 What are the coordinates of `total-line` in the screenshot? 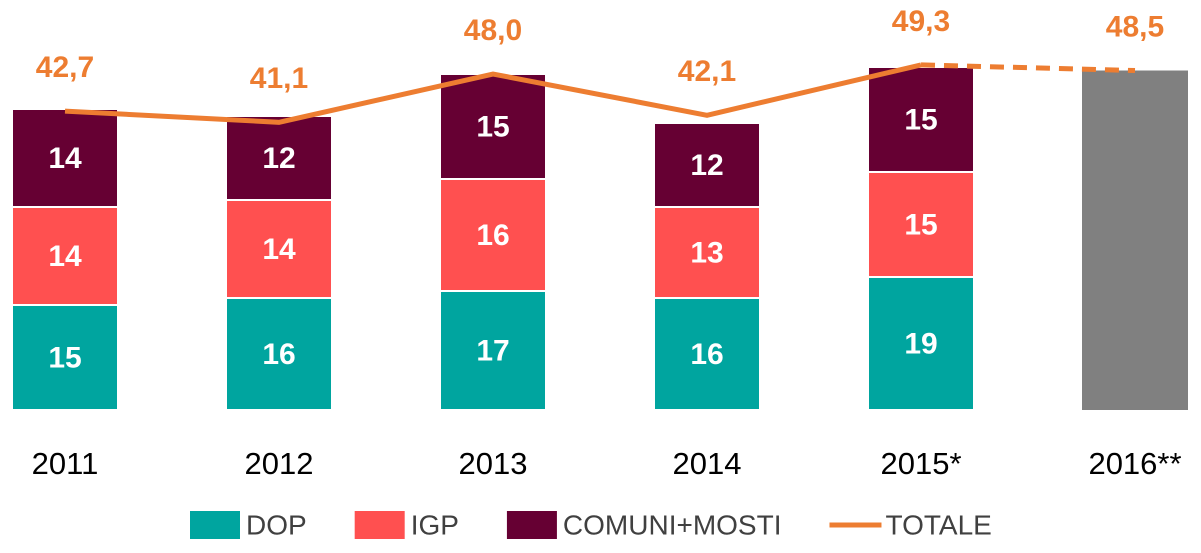 It's located at (493, 93).